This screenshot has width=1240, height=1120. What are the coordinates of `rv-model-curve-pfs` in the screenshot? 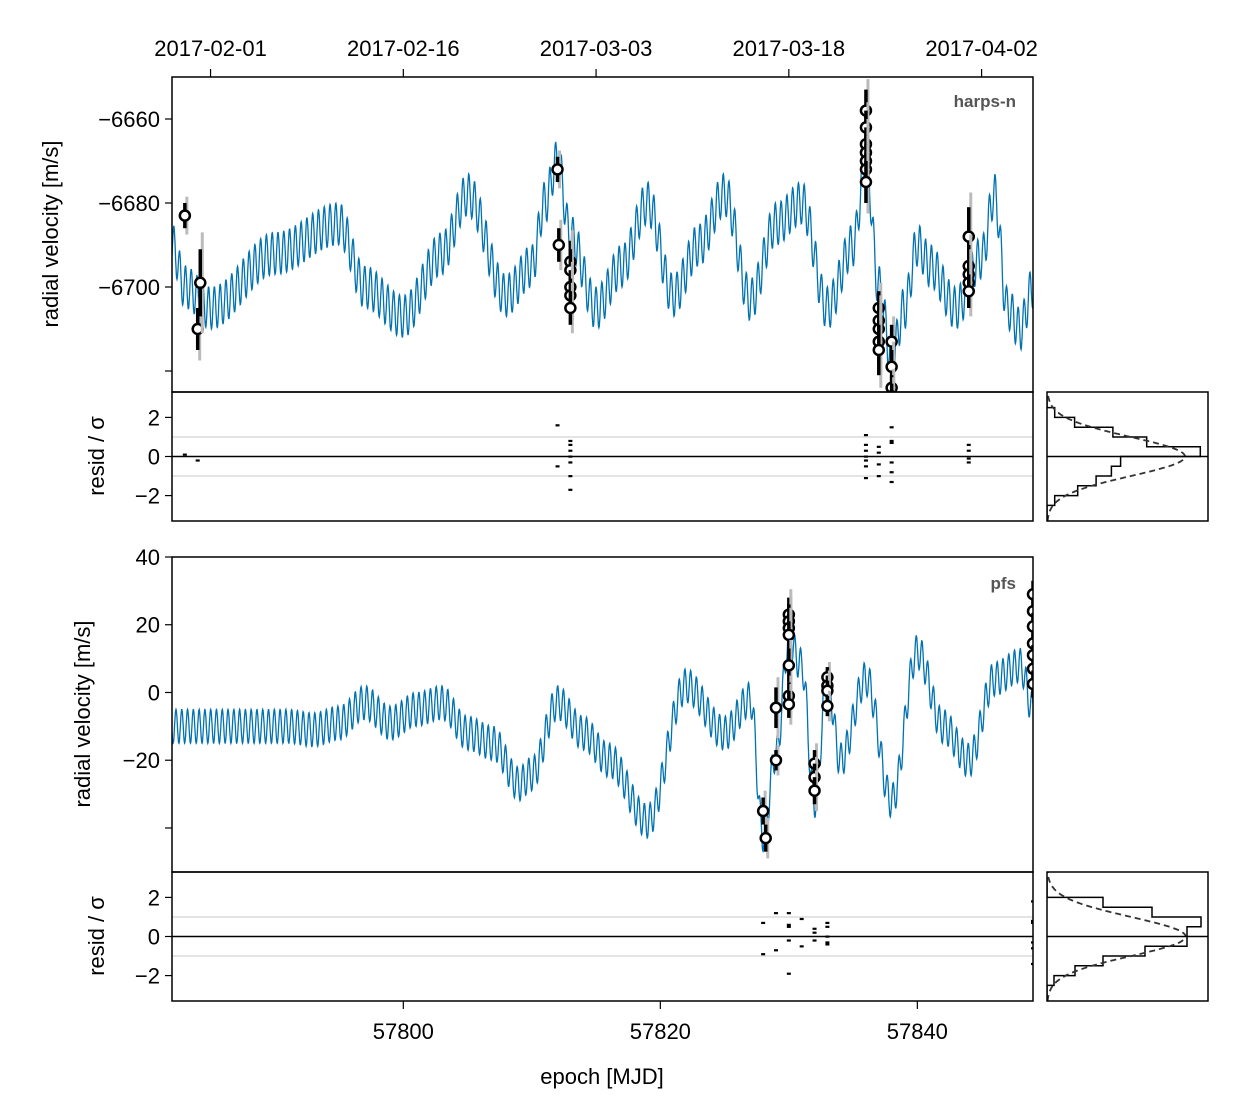 It's located at (602, 737).